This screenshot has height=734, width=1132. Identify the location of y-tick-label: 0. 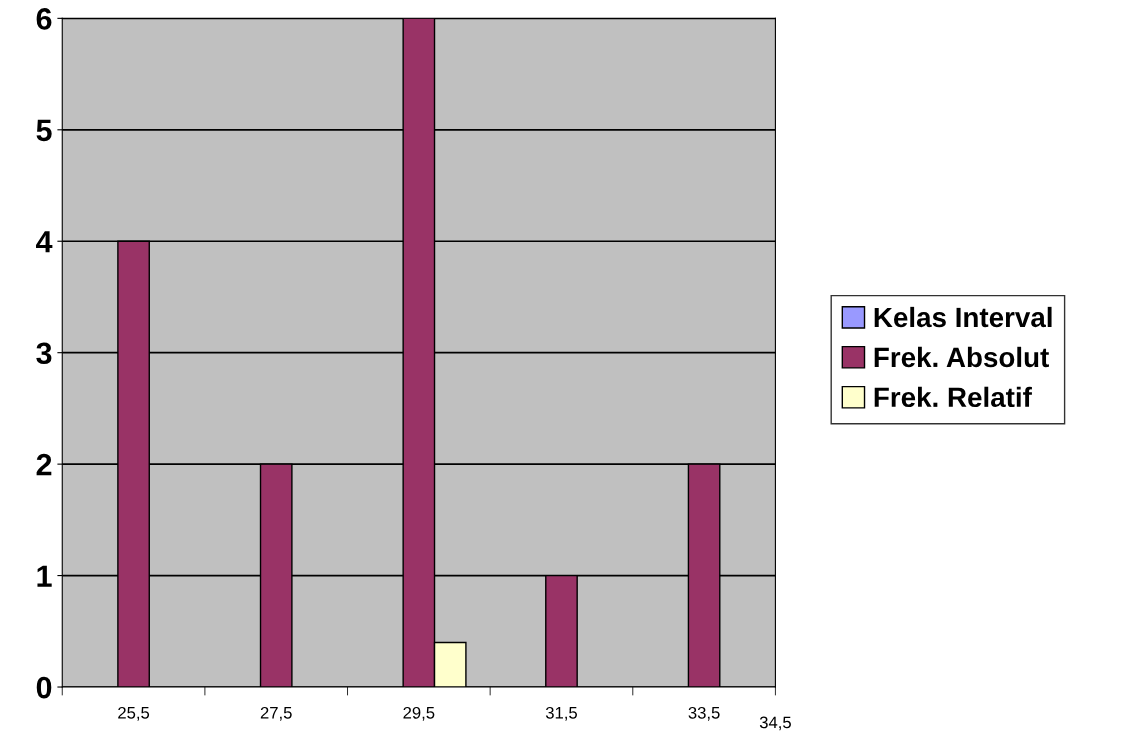
(44, 687).